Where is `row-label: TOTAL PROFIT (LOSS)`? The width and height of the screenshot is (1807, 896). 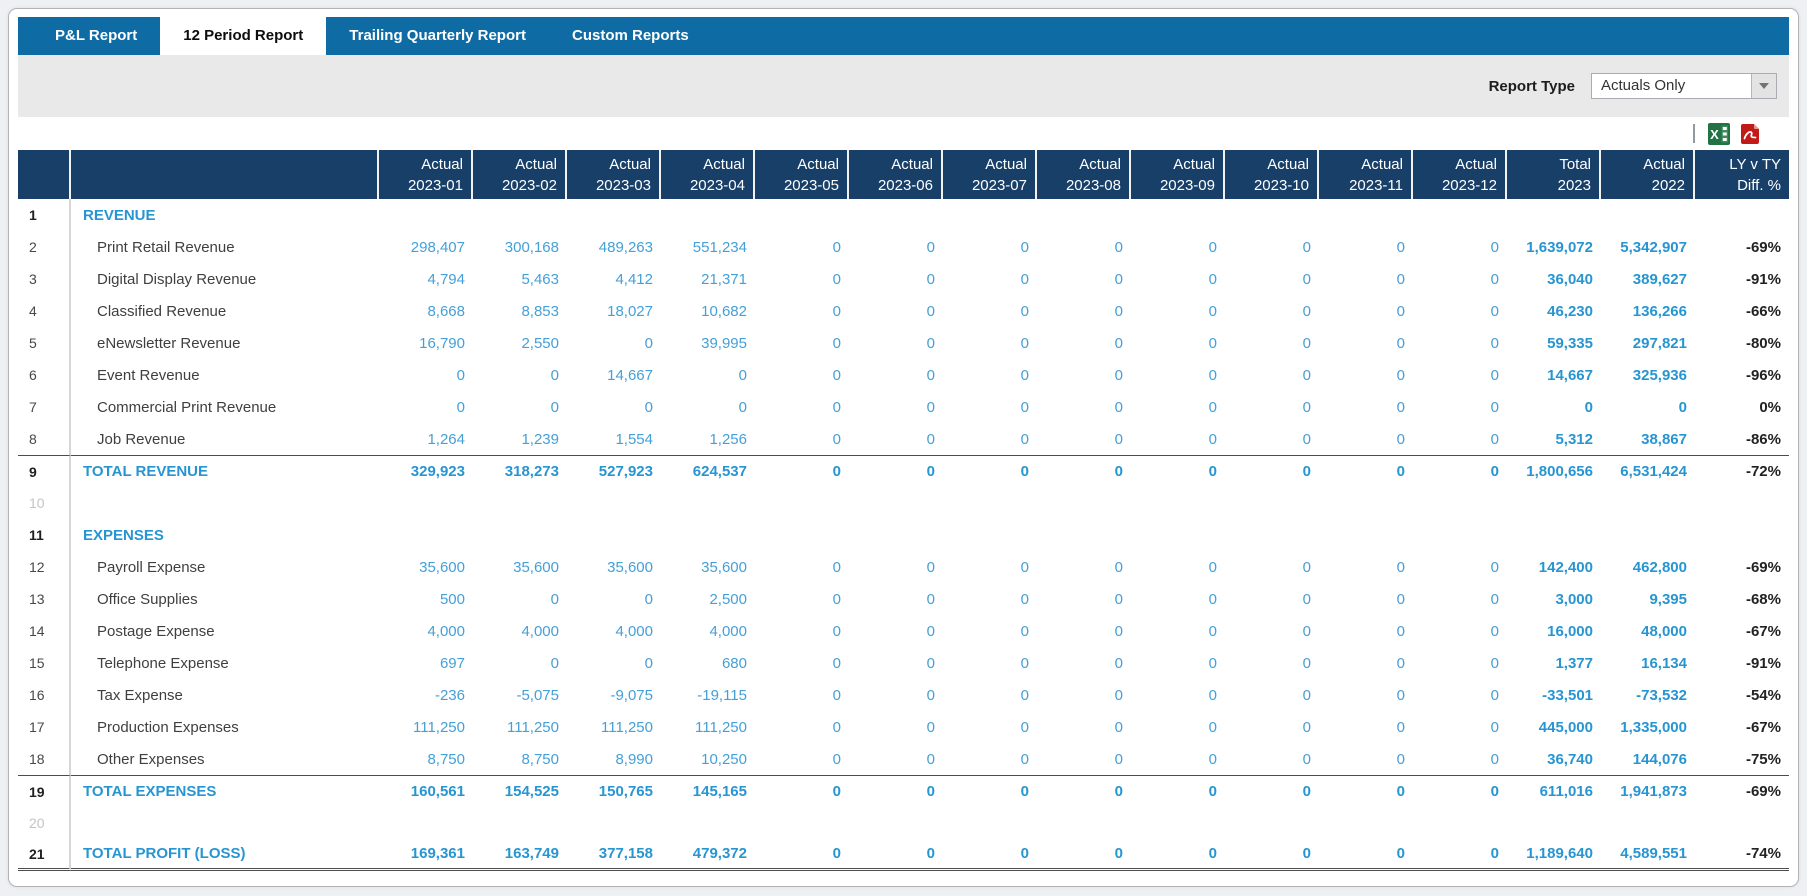
row-label: TOTAL PROFIT (LOSS) is located at coordinates (225, 855).